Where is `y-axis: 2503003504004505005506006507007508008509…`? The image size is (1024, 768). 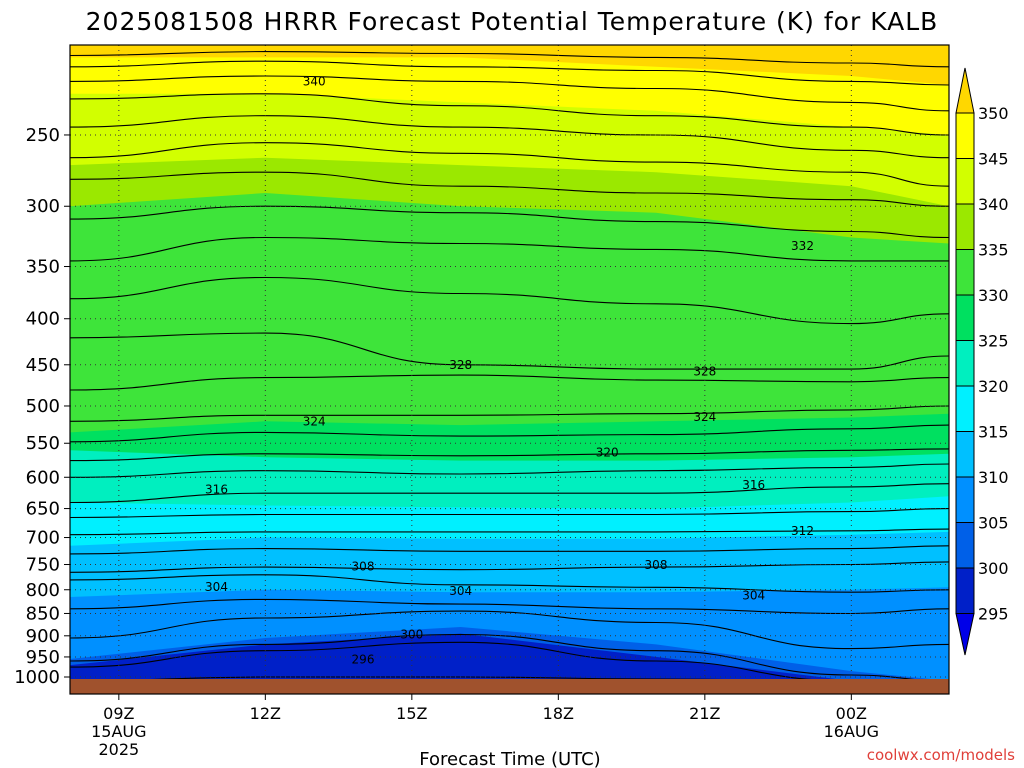 y-axis: 2503003504004505005506006507007508008509… is located at coordinates (42, 406).